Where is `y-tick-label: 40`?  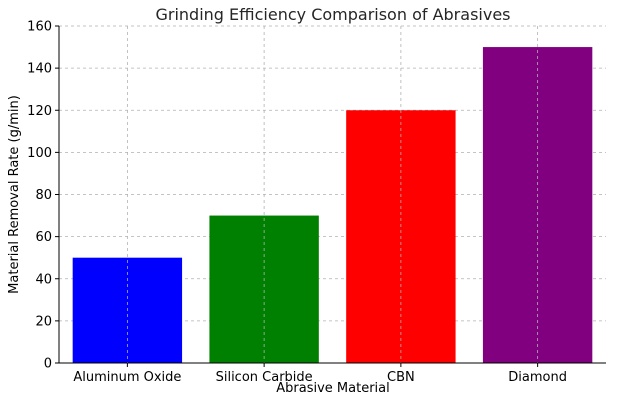 y-tick-label: 40 is located at coordinates (43, 279).